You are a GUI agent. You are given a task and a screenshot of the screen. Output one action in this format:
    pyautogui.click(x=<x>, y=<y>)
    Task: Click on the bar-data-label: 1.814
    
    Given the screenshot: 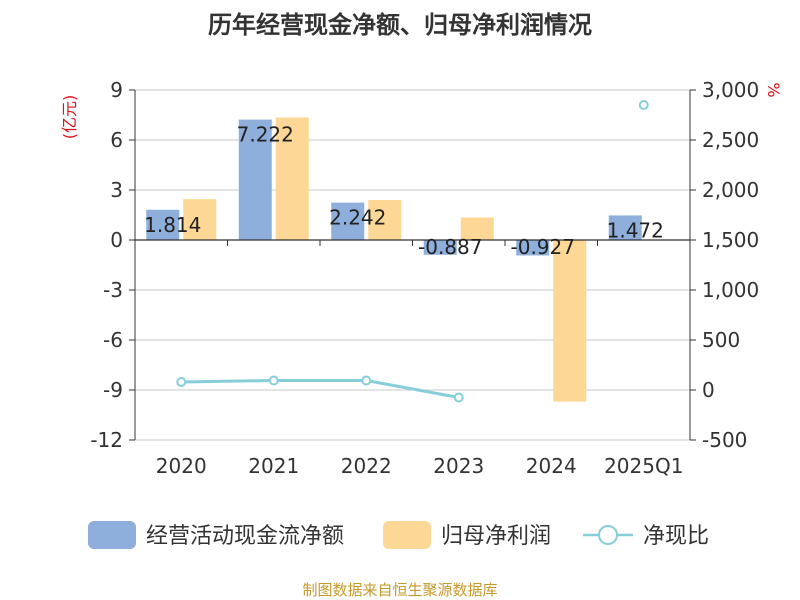 What is the action you would take?
    pyautogui.click(x=172, y=225)
    